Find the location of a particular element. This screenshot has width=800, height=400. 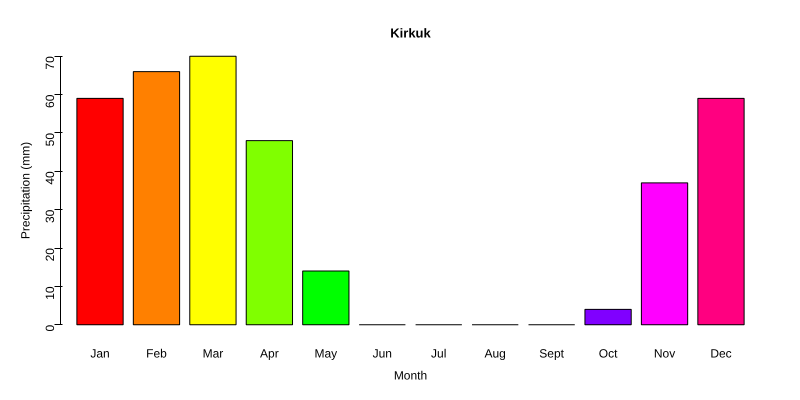

y-axis-title: Precipitation (mm) is located at coordinates (25, 191).